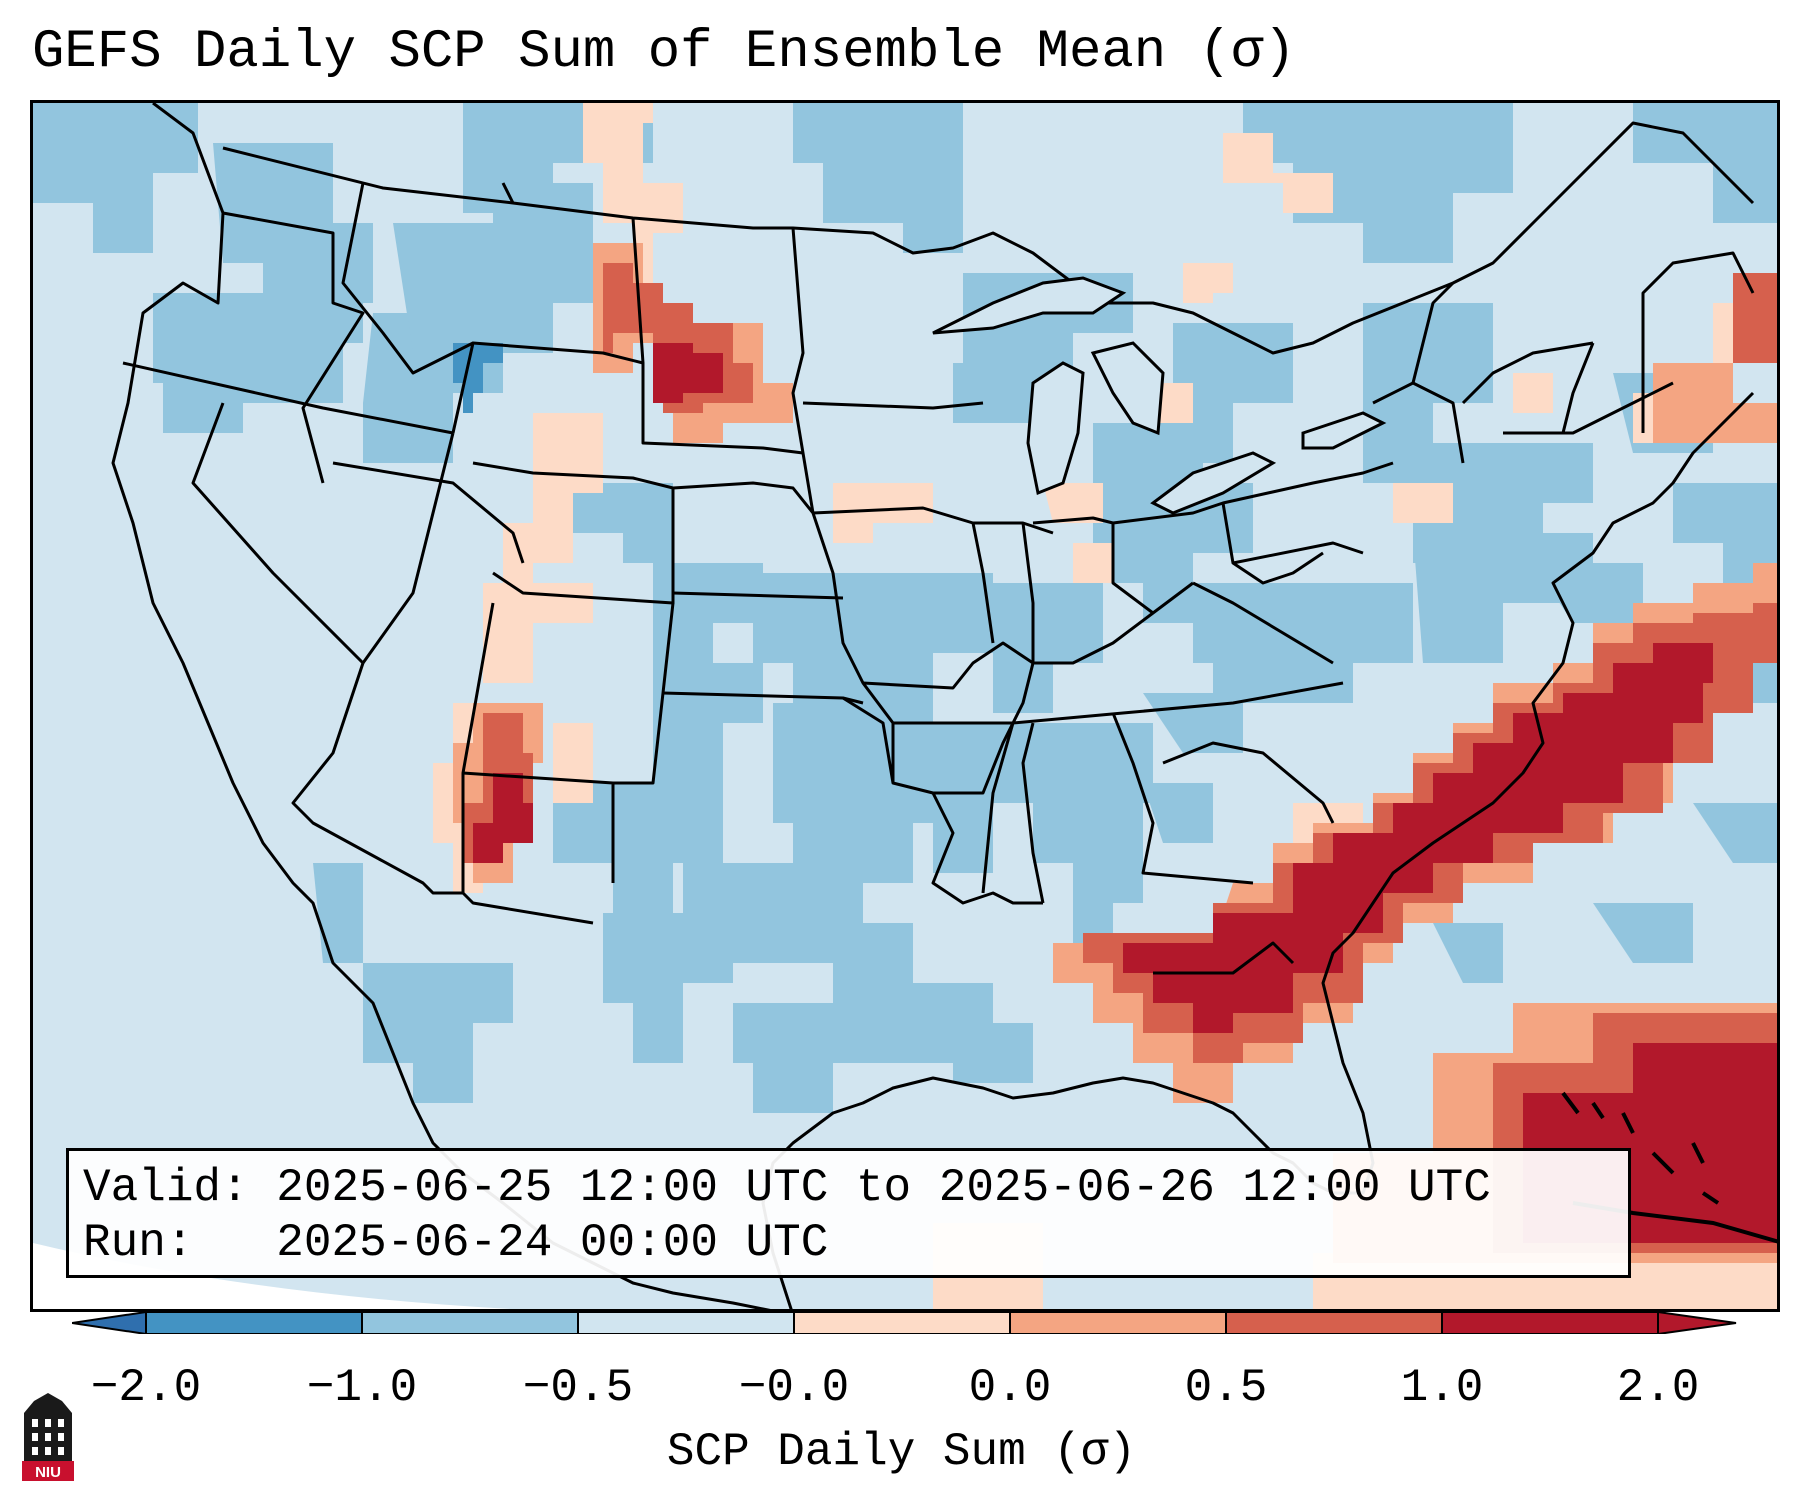 The height and width of the screenshot is (1506, 1803). What do you see at coordinates (901, 1452) in the screenshot?
I see `colorbar-label: SCP Daily Sum (σ)` at bounding box center [901, 1452].